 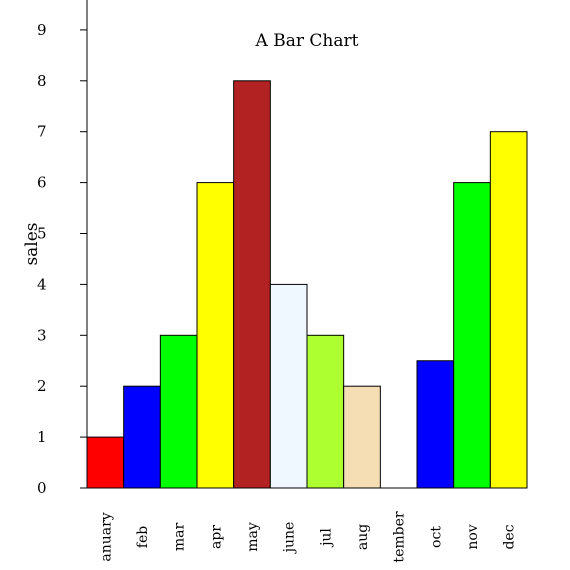 What do you see at coordinates (142, 437) in the screenshot?
I see `bar-feb` at bounding box center [142, 437].